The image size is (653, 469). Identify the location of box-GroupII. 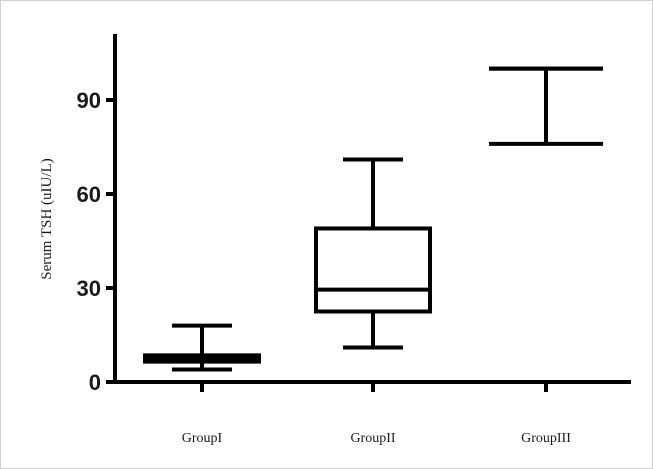
(373, 253).